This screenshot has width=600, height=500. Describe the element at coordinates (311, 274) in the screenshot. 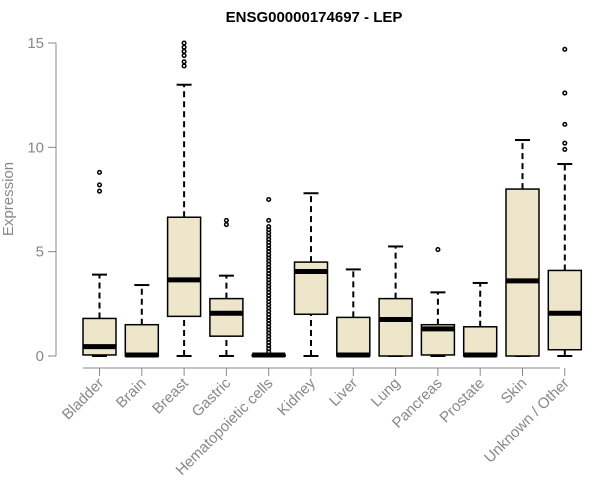

I see `box-kidney` at that location.